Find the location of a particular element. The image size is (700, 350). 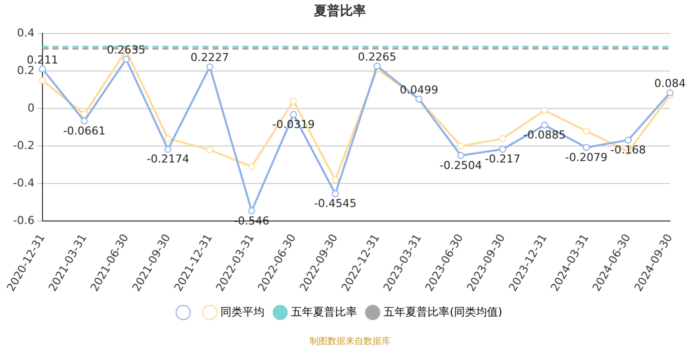

legend-label: 五年夏普比率 is located at coordinates (324, 311).